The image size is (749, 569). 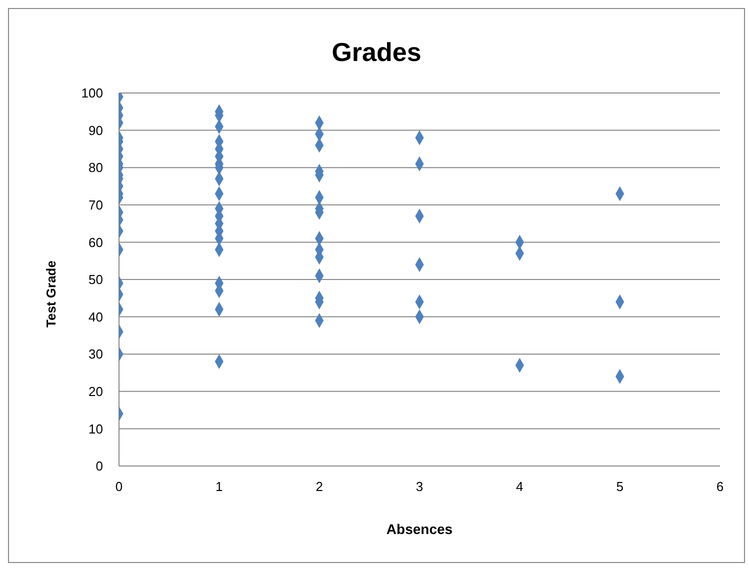 I want to click on y-tick-label: 10, so click(x=95, y=428).